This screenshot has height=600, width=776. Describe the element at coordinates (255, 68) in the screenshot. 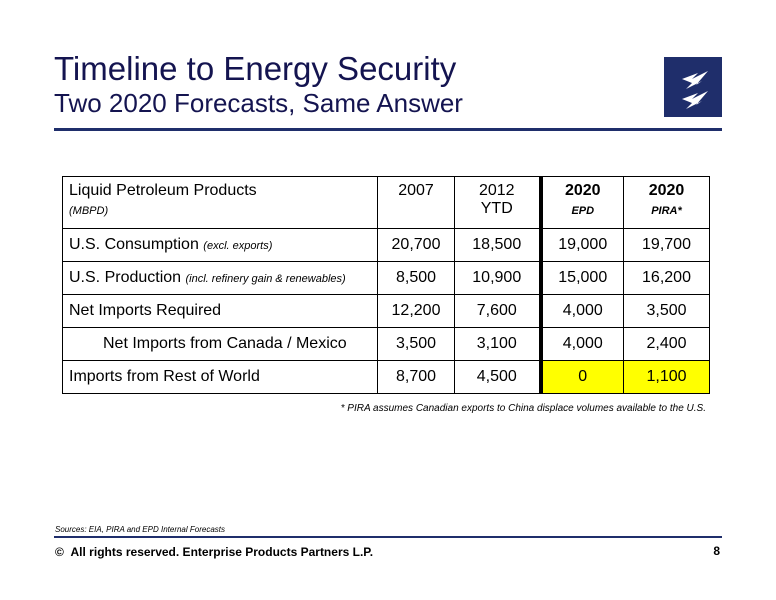

I see `page-title: Timeline to Energy Security` at that location.